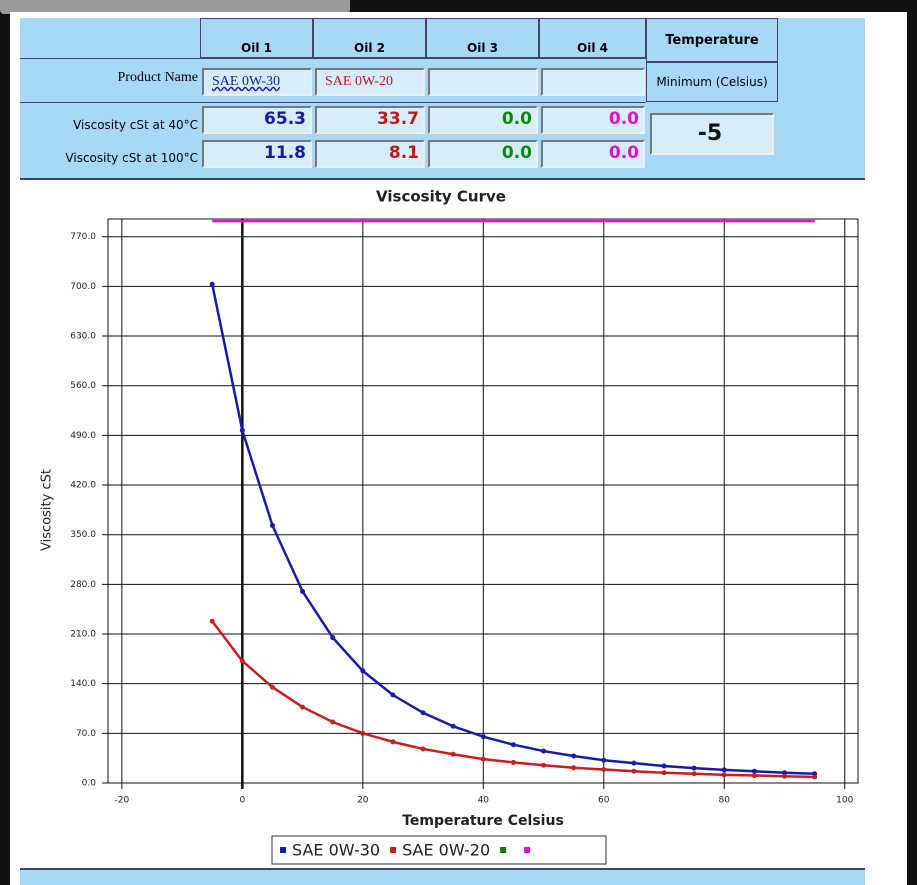 This screenshot has width=917, height=885. What do you see at coordinates (157, 77) in the screenshot?
I see `label: Product Name` at bounding box center [157, 77].